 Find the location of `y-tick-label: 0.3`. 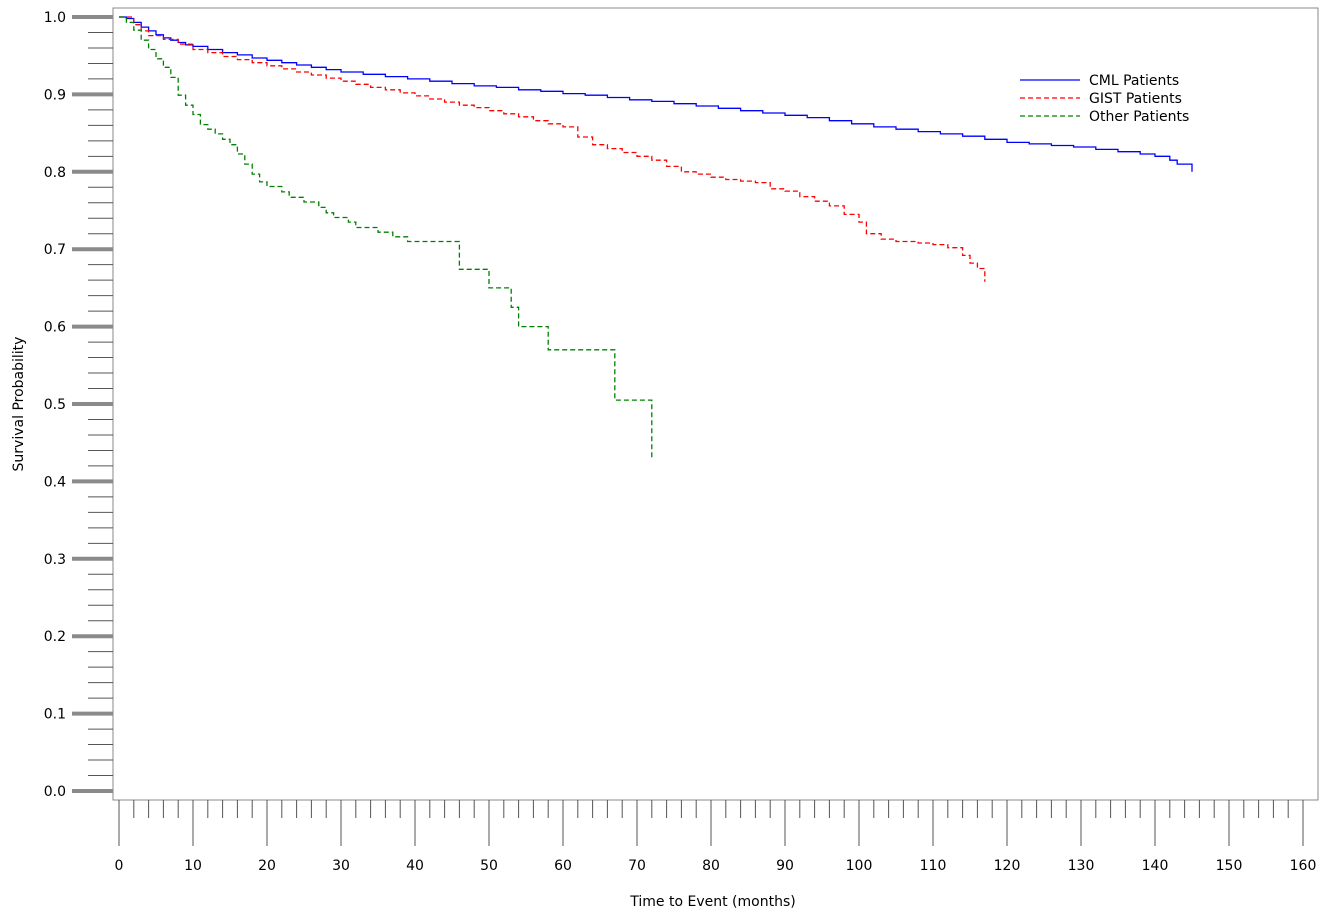

y-tick-label: 0.3 is located at coordinates (55, 560).